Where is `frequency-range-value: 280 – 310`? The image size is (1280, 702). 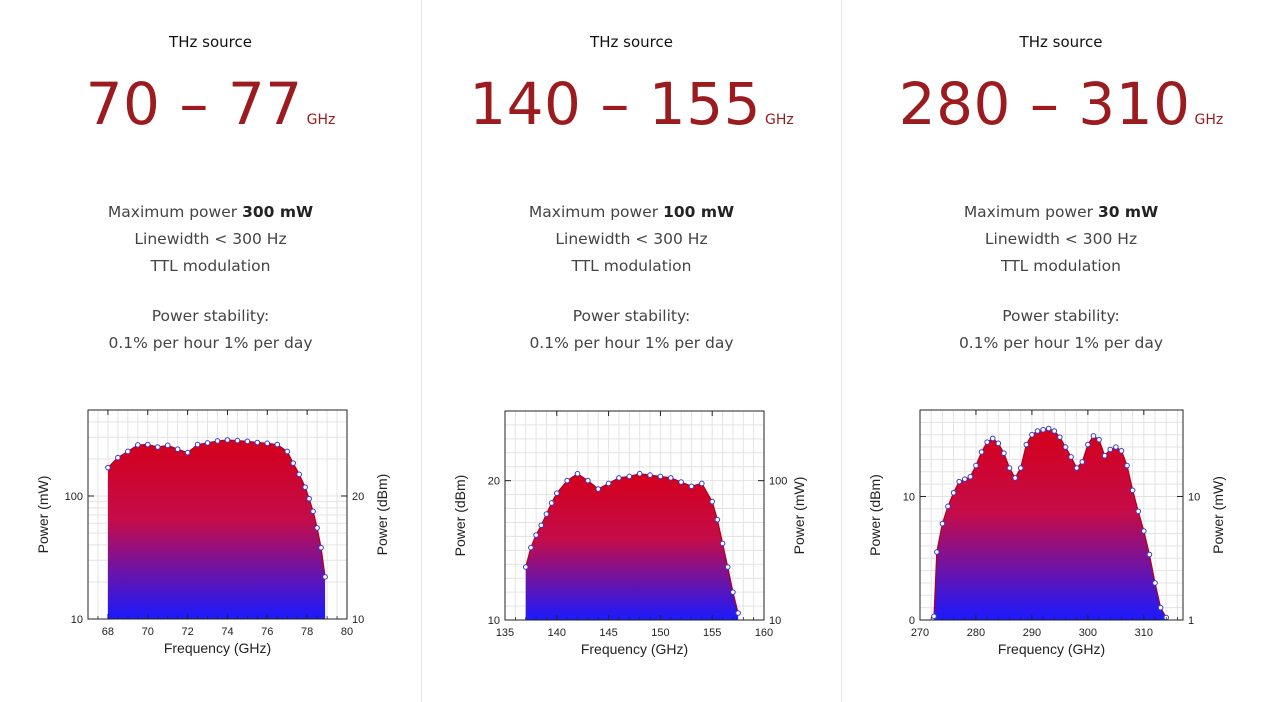 frequency-range-value: 280 – 310 is located at coordinates (1044, 104).